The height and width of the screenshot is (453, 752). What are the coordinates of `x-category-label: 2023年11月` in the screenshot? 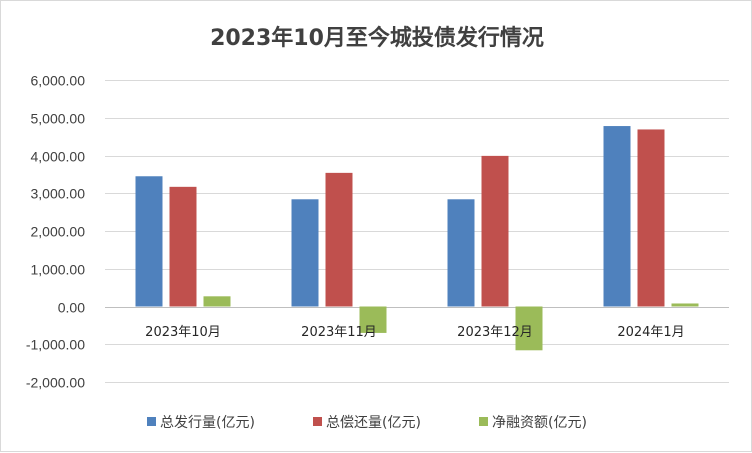 It's located at (339, 332).